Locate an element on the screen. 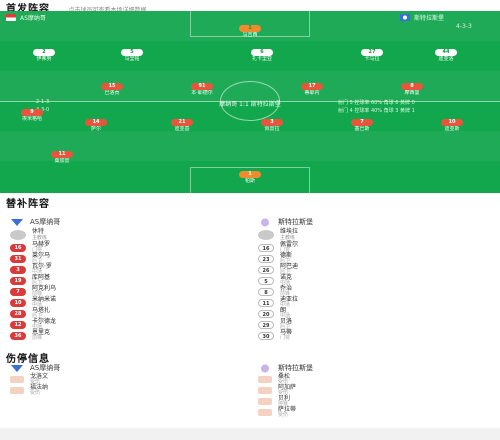 This screenshot has width=500, height=440. home-club-logo-icon is located at coordinates (17, 222).